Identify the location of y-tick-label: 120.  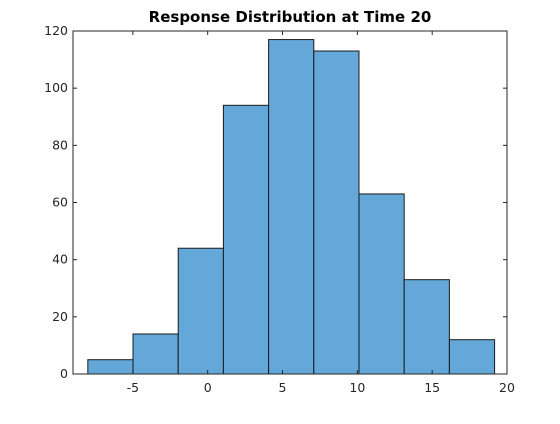
(56, 30).